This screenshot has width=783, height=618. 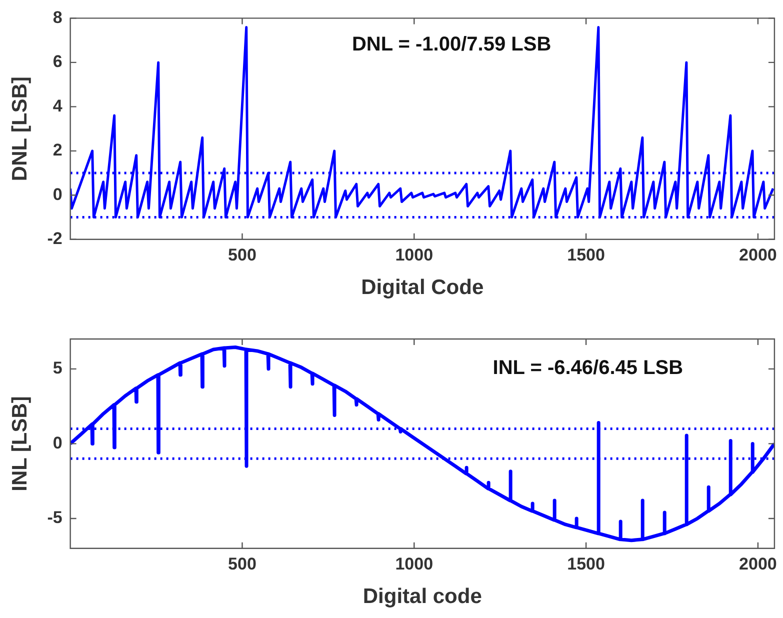 What do you see at coordinates (57, 368) in the screenshot?
I see `y-tick-label: 5` at bounding box center [57, 368].